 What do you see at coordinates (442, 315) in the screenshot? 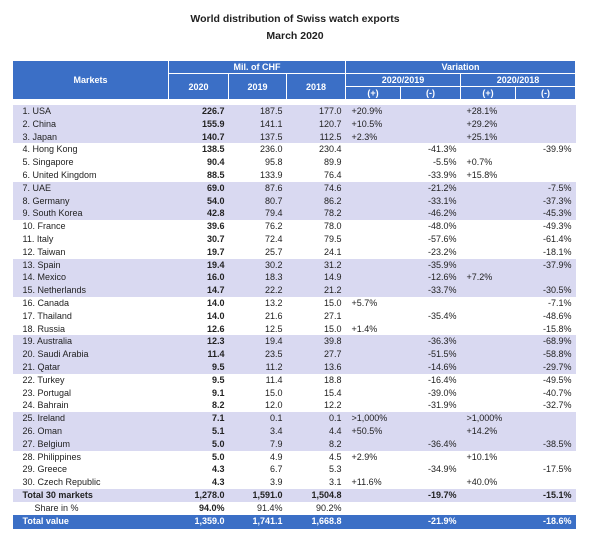
I see `value-cell: -35.4%` at bounding box center [442, 315].